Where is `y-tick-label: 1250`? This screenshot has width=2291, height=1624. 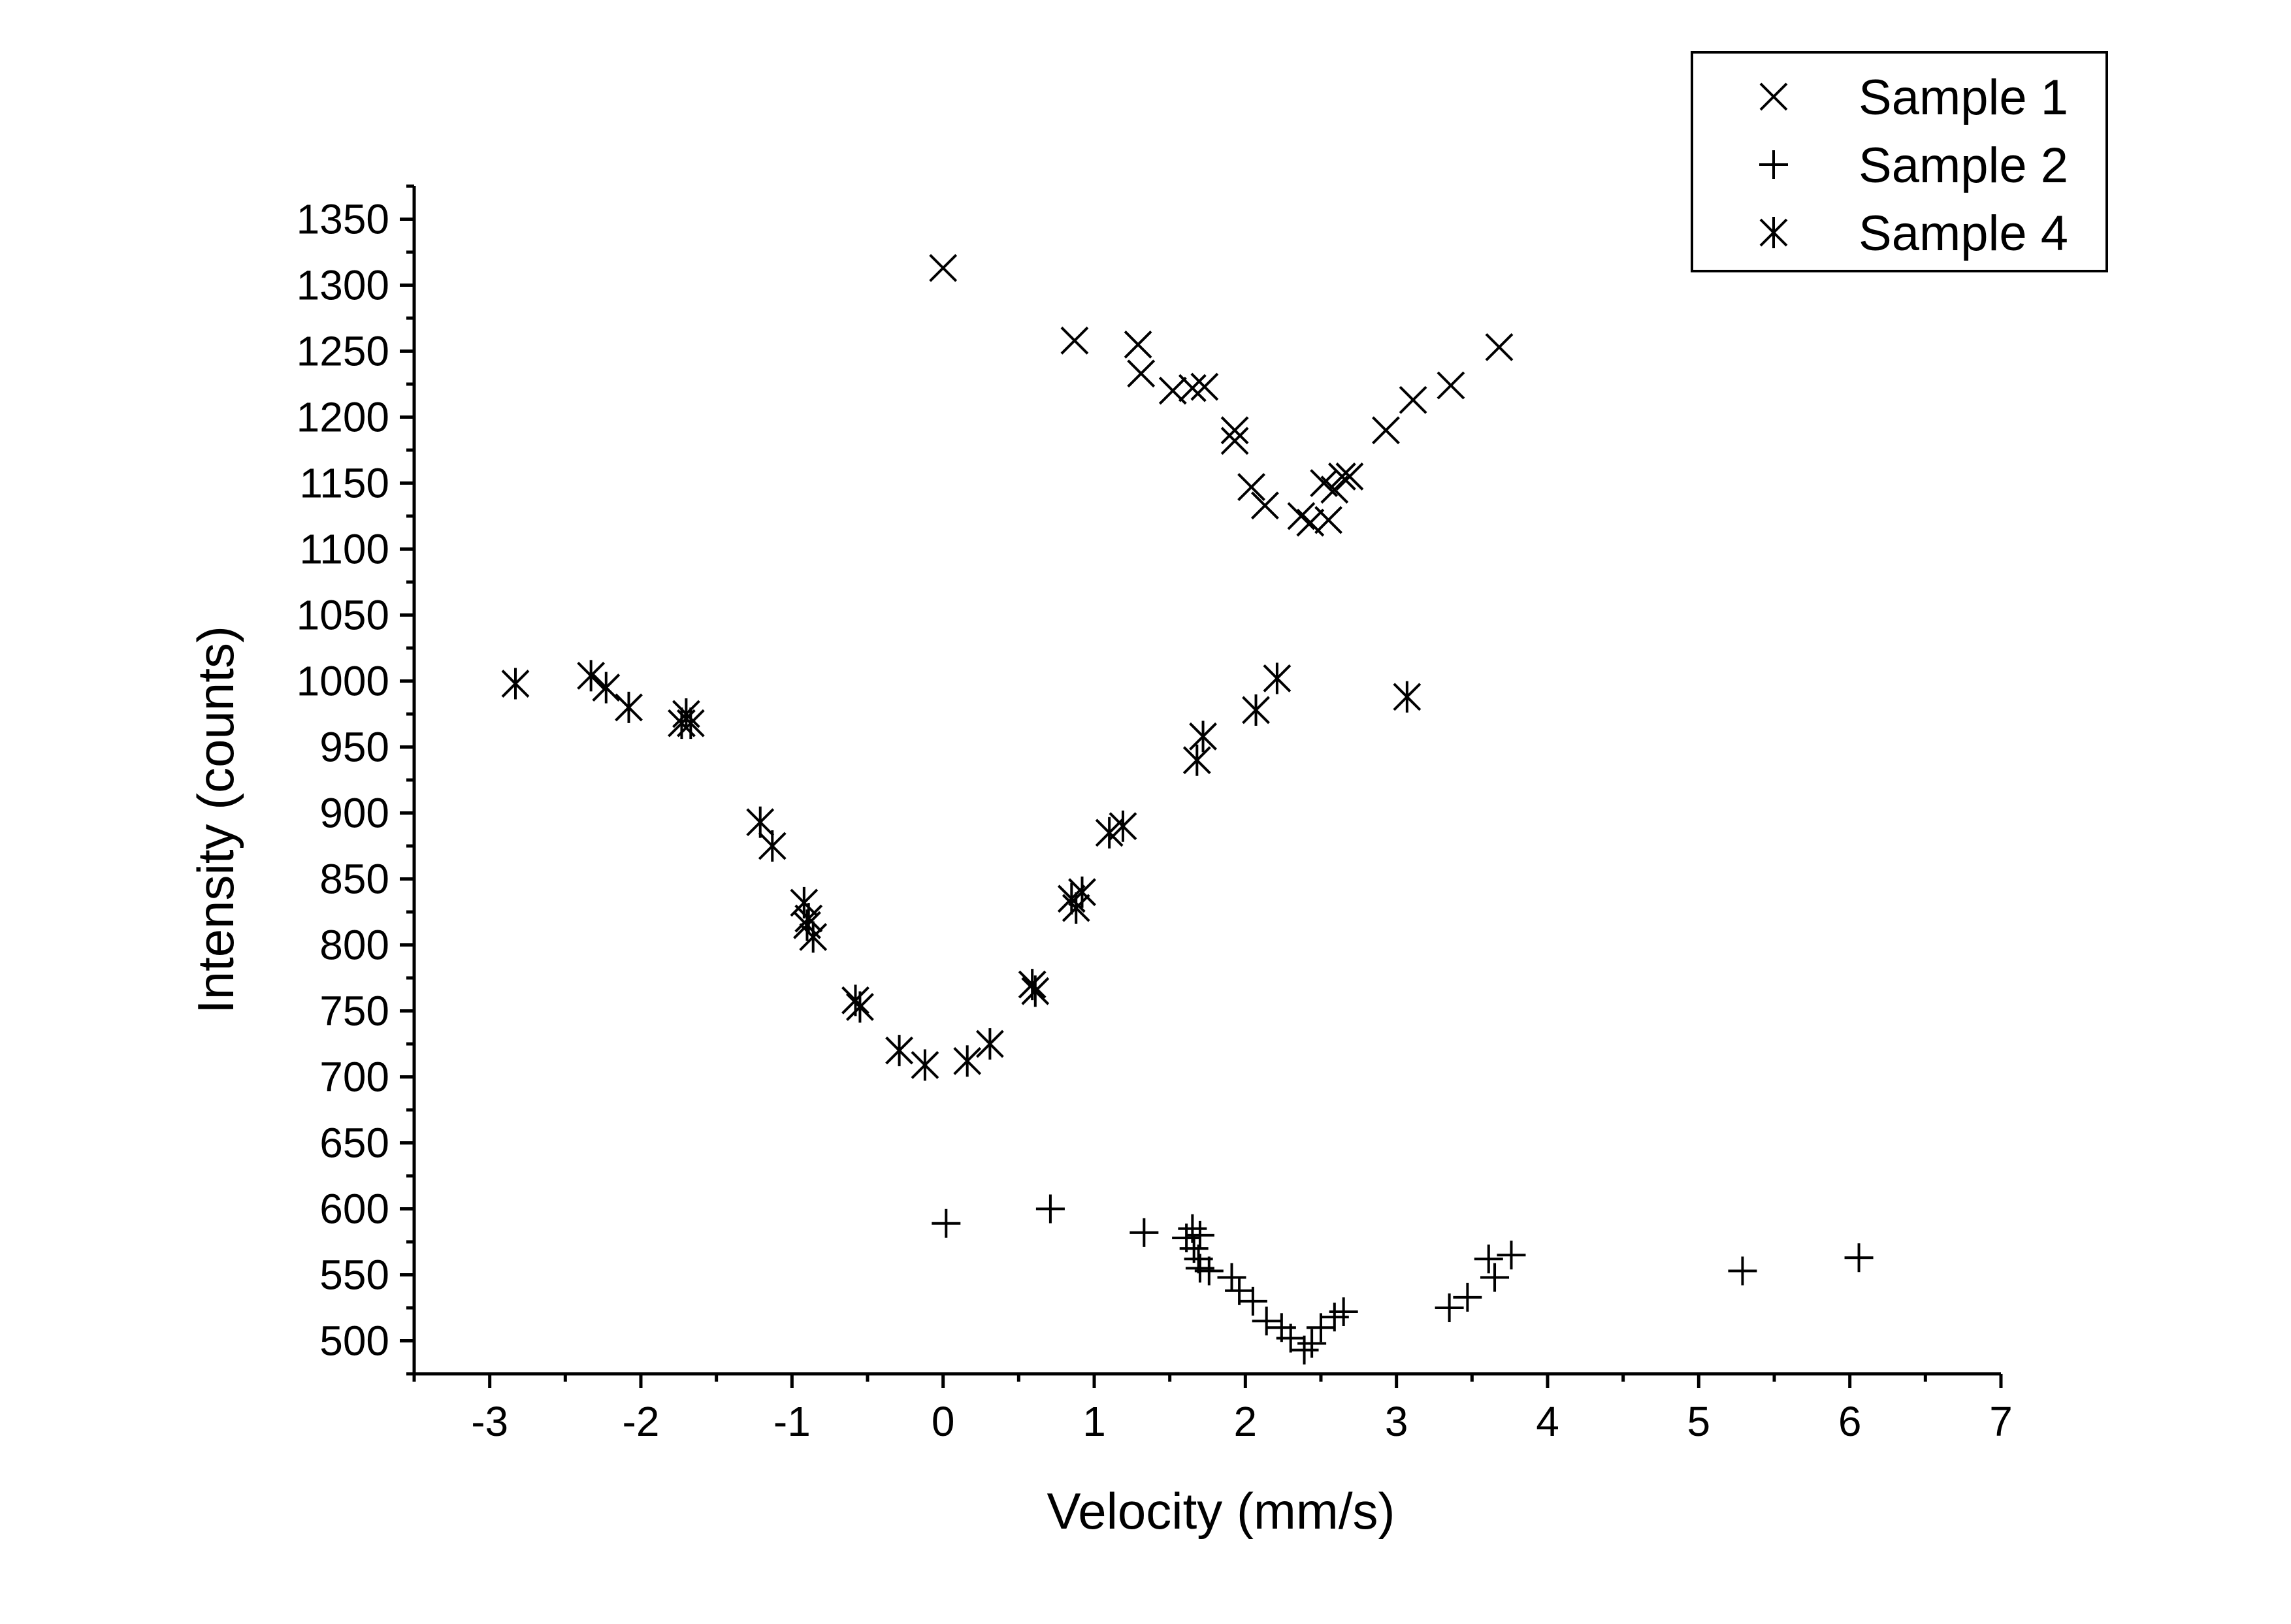
y-tick-label: 1250 is located at coordinates (343, 351).